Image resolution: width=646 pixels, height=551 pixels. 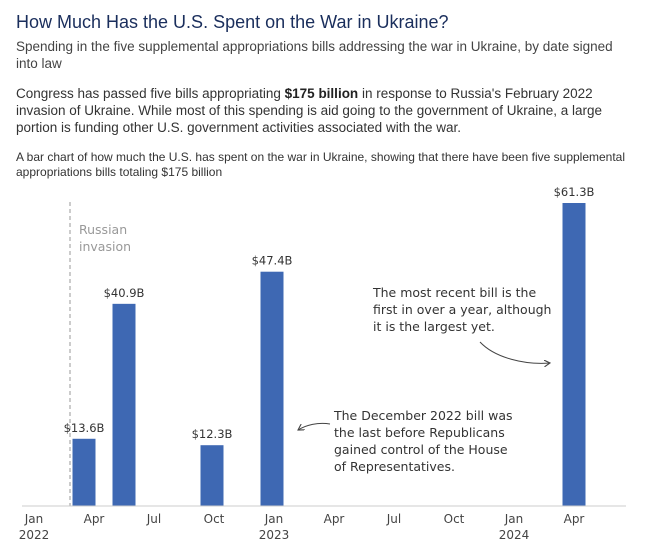 What do you see at coordinates (34, 535) in the screenshot?
I see `x-tick-year-label: 2022` at bounding box center [34, 535].